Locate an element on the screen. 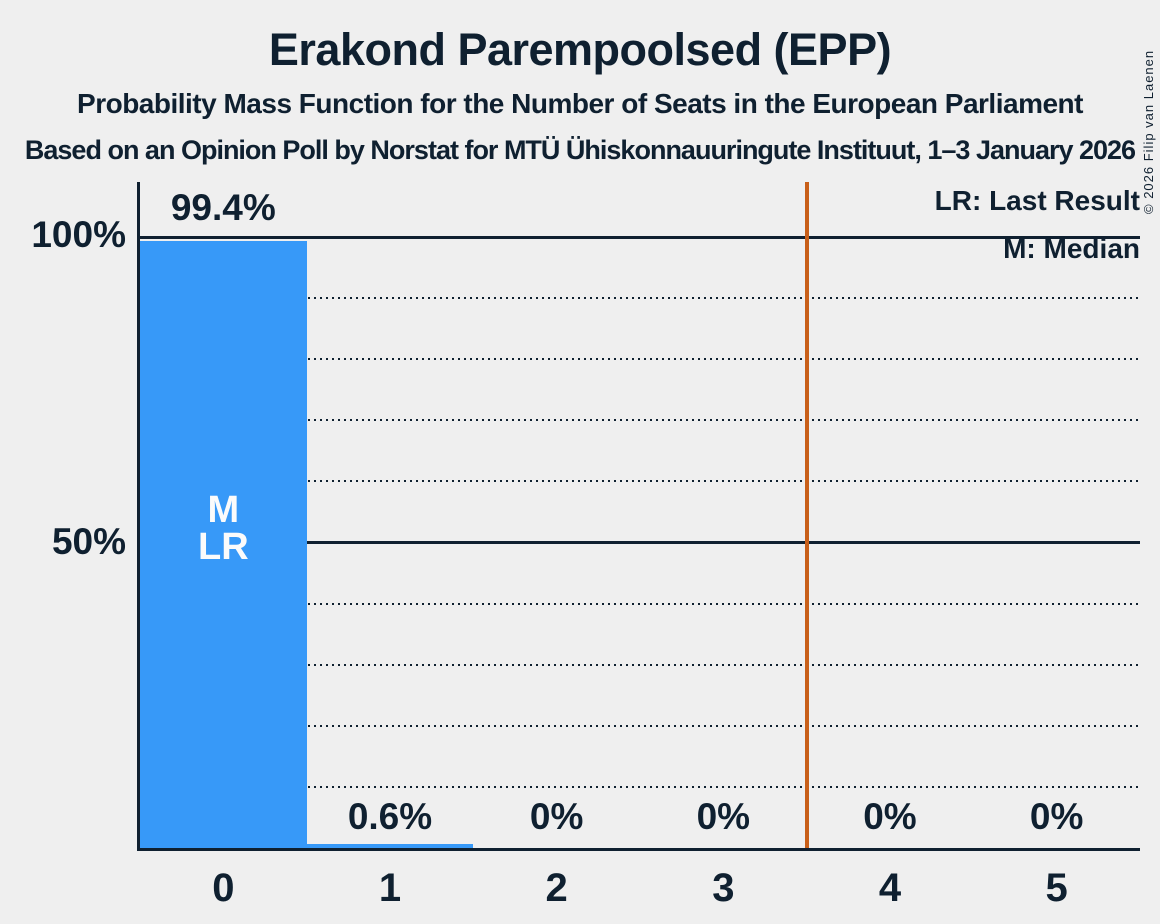 This screenshot has height=924, width=1160. gridline-dotted-30pct is located at coordinates (640, 664).